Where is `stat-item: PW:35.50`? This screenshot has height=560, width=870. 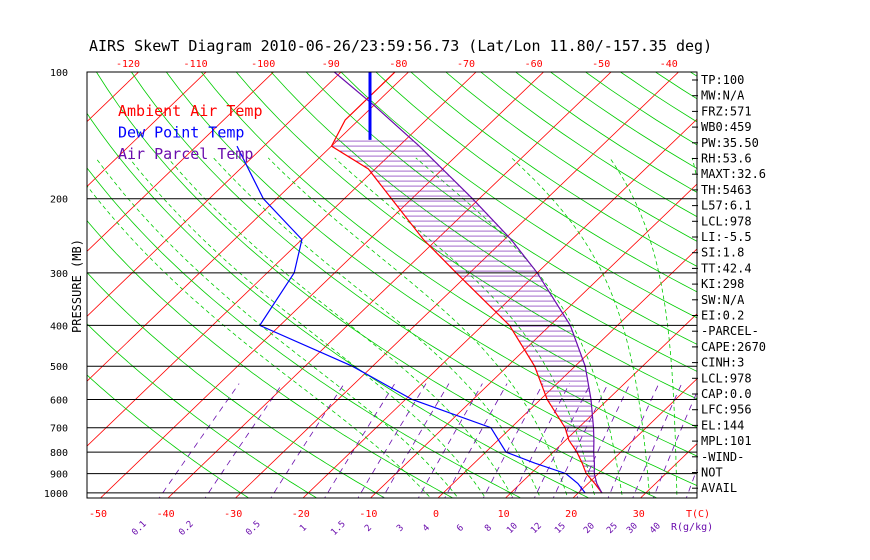 stat-item: PW:35.50 is located at coordinates (730, 143).